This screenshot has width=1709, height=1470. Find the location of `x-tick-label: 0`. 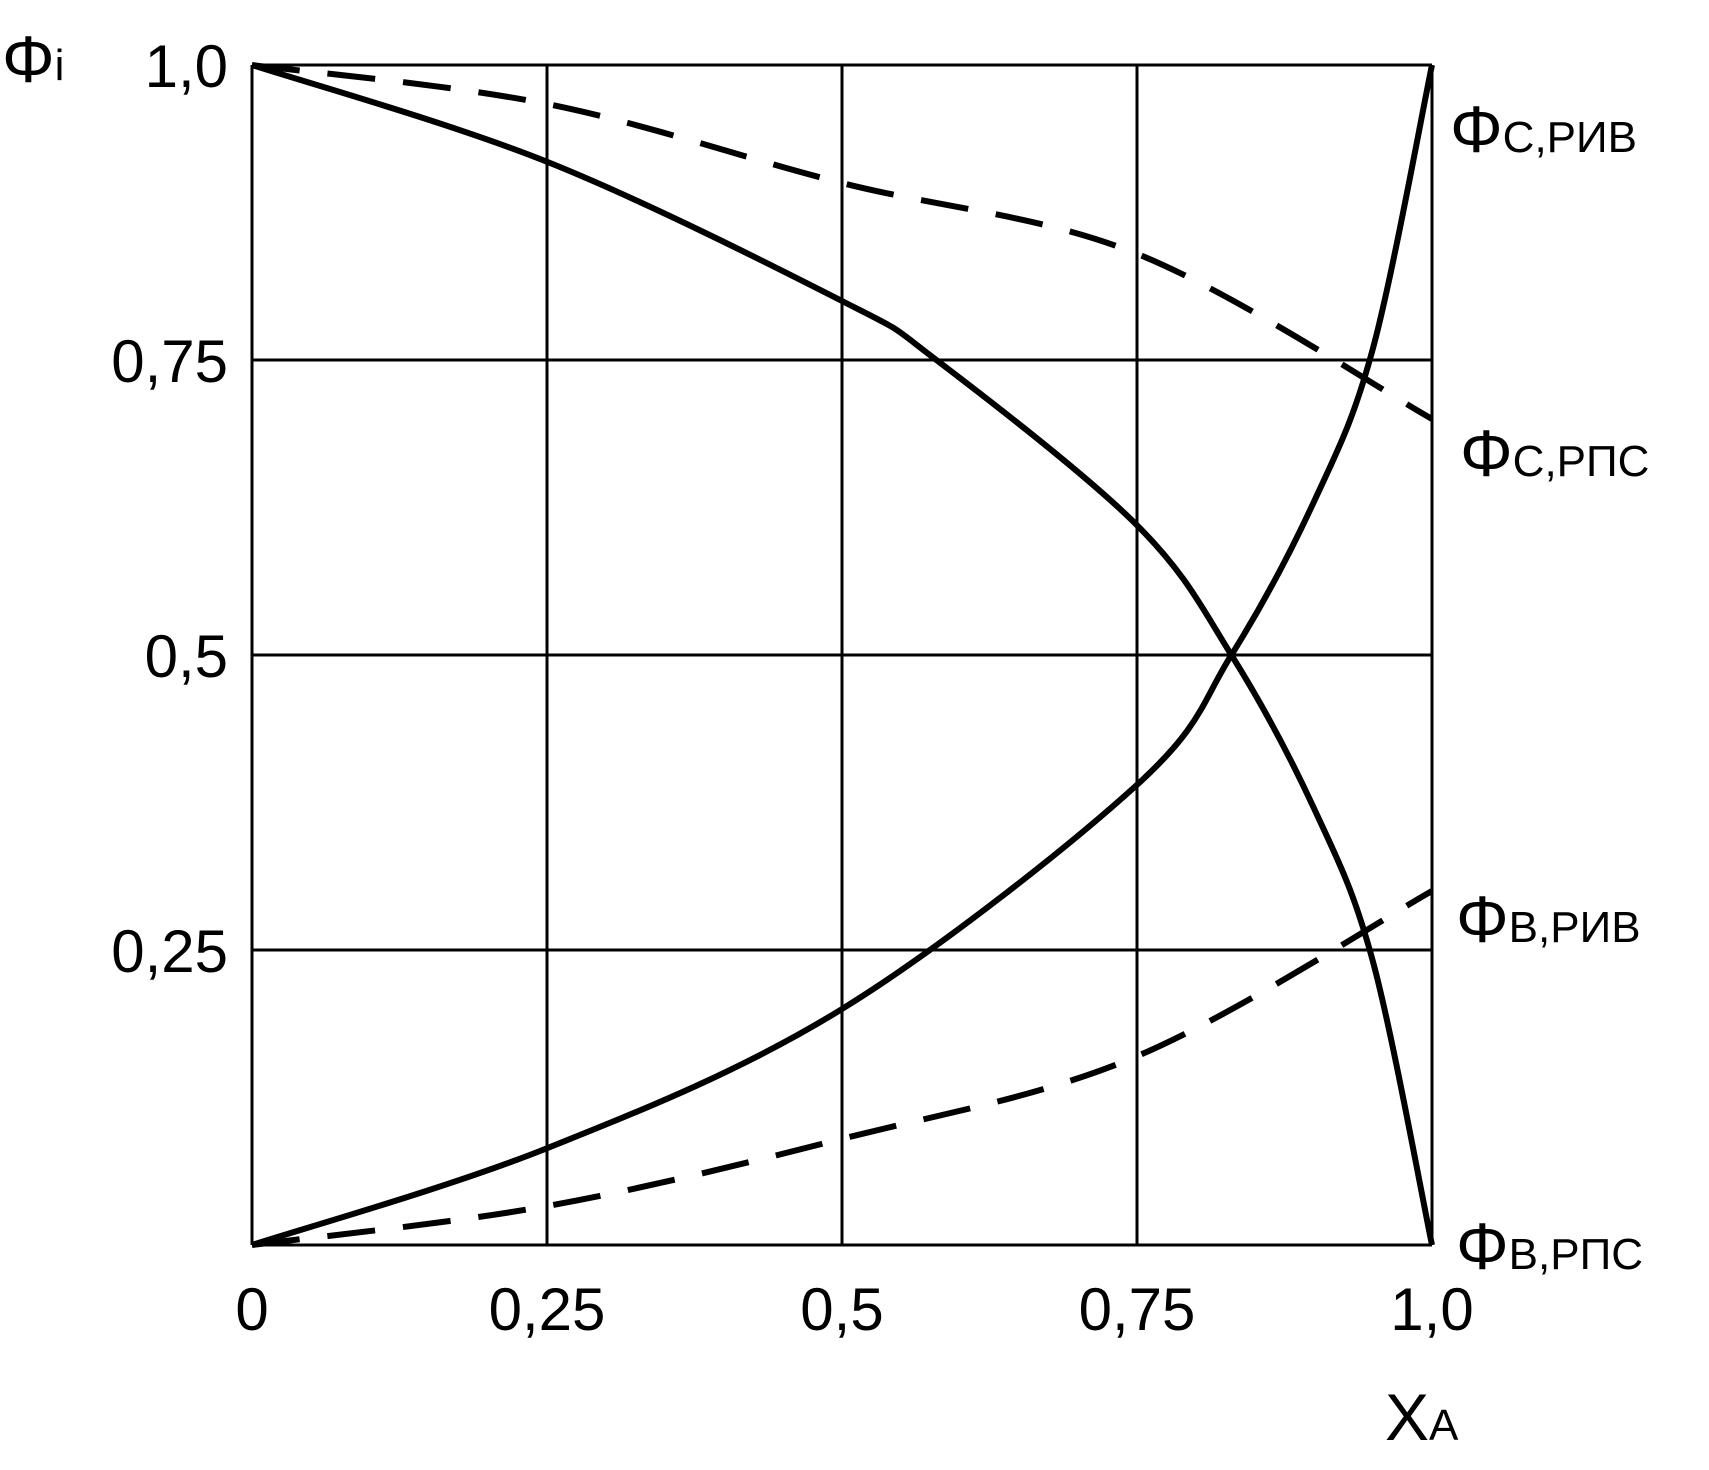

x-tick-label: 0 is located at coordinates (251, 1309).